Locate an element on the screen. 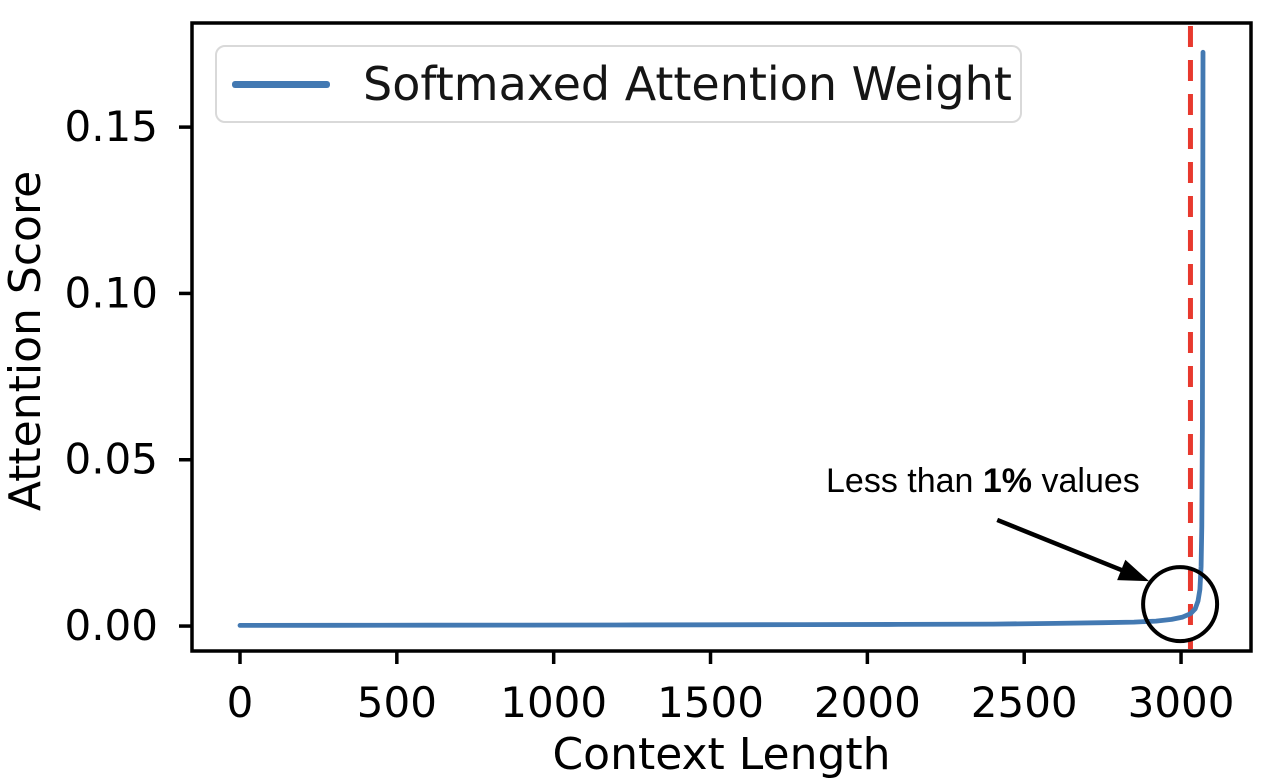  annotation-circle is located at coordinates (1180, 604).